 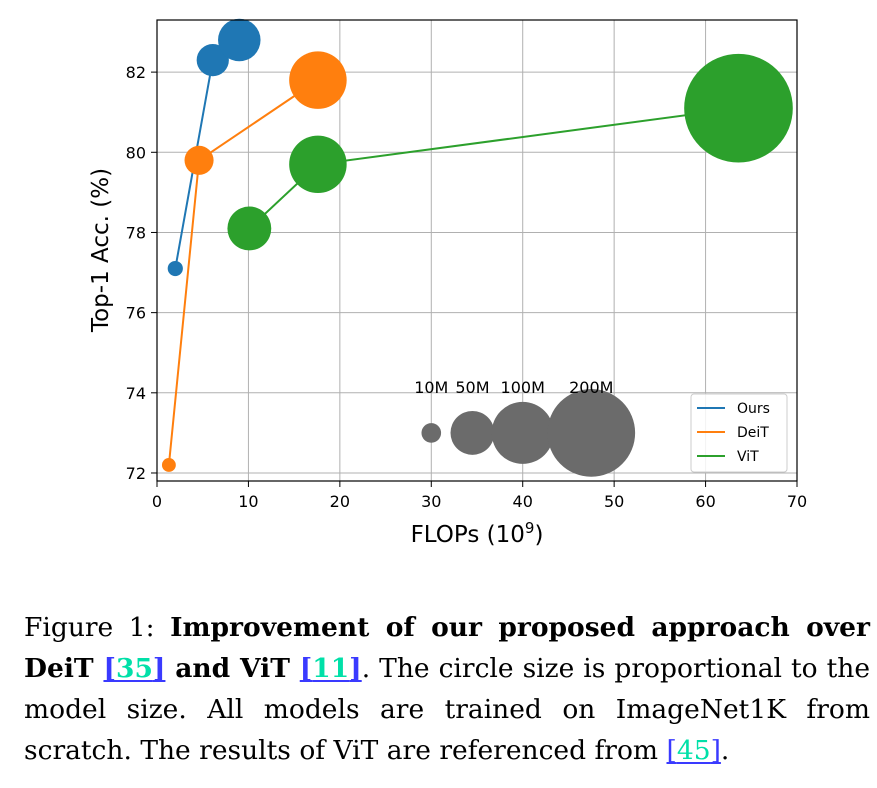 What do you see at coordinates (243, 272) in the screenshot?
I see `series-line` at bounding box center [243, 272].